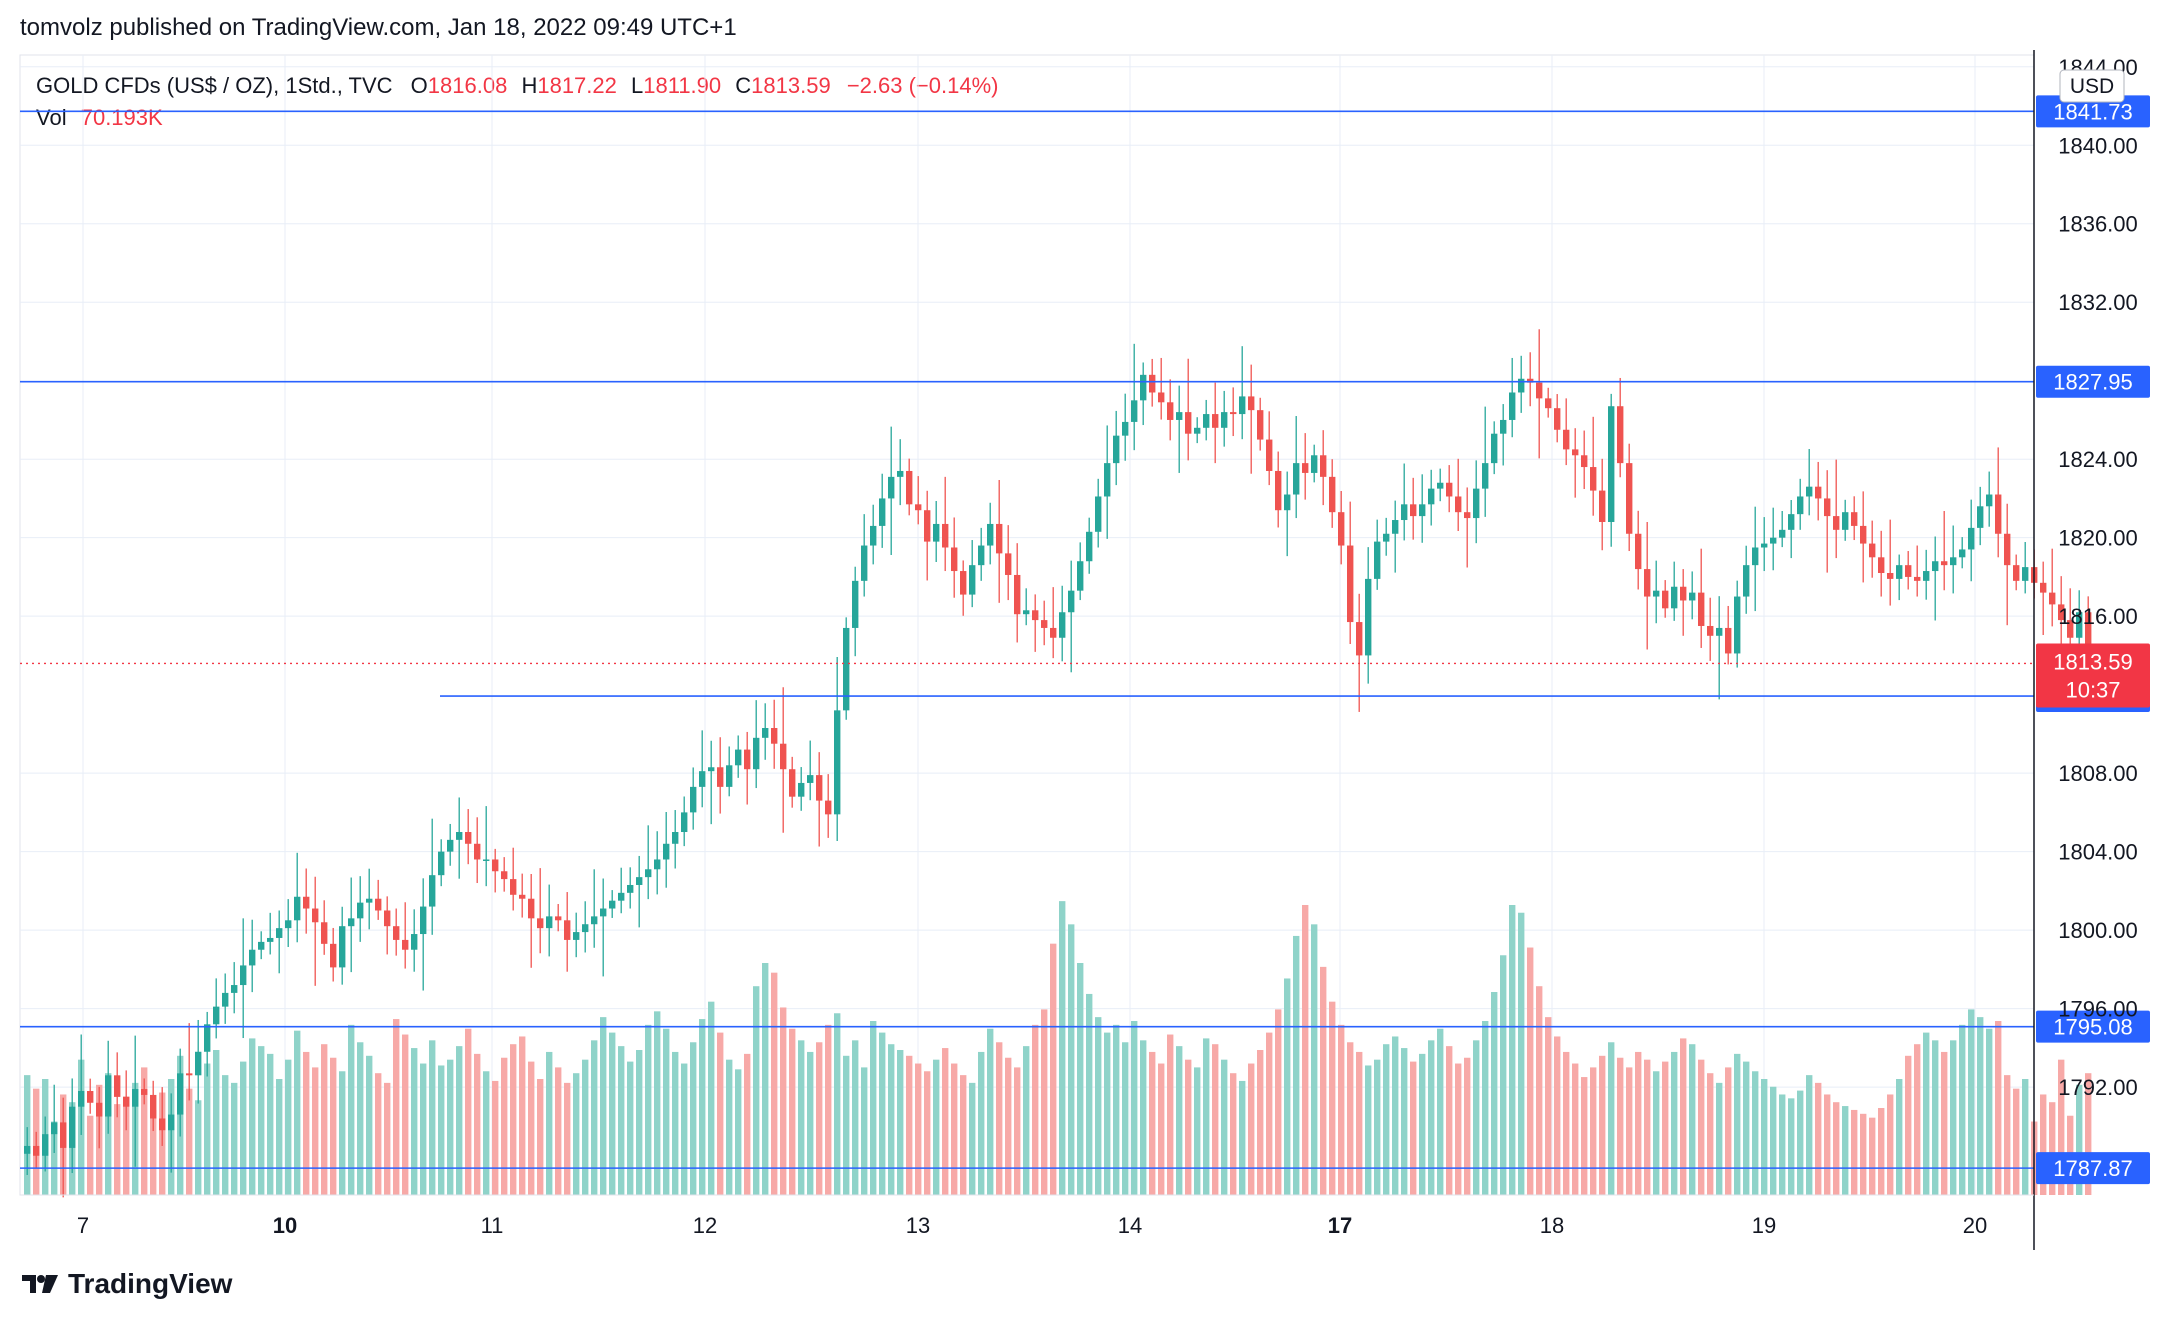 The image size is (2172, 1318). I want to click on x-tick-label: 13, so click(918, 1225).